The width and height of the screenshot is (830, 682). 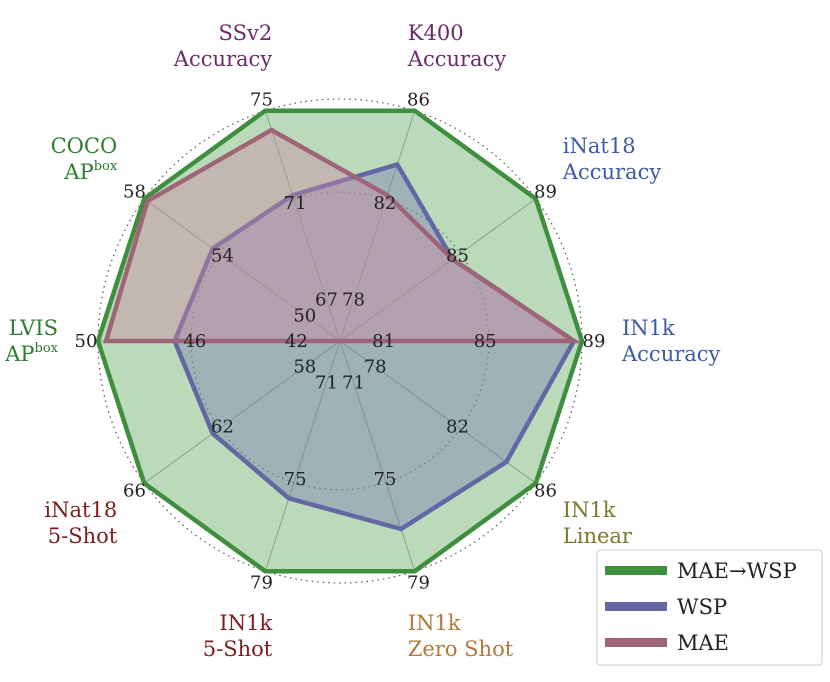 I want to click on axis-label-coco_ap: APbox, so click(x=90, y=171).